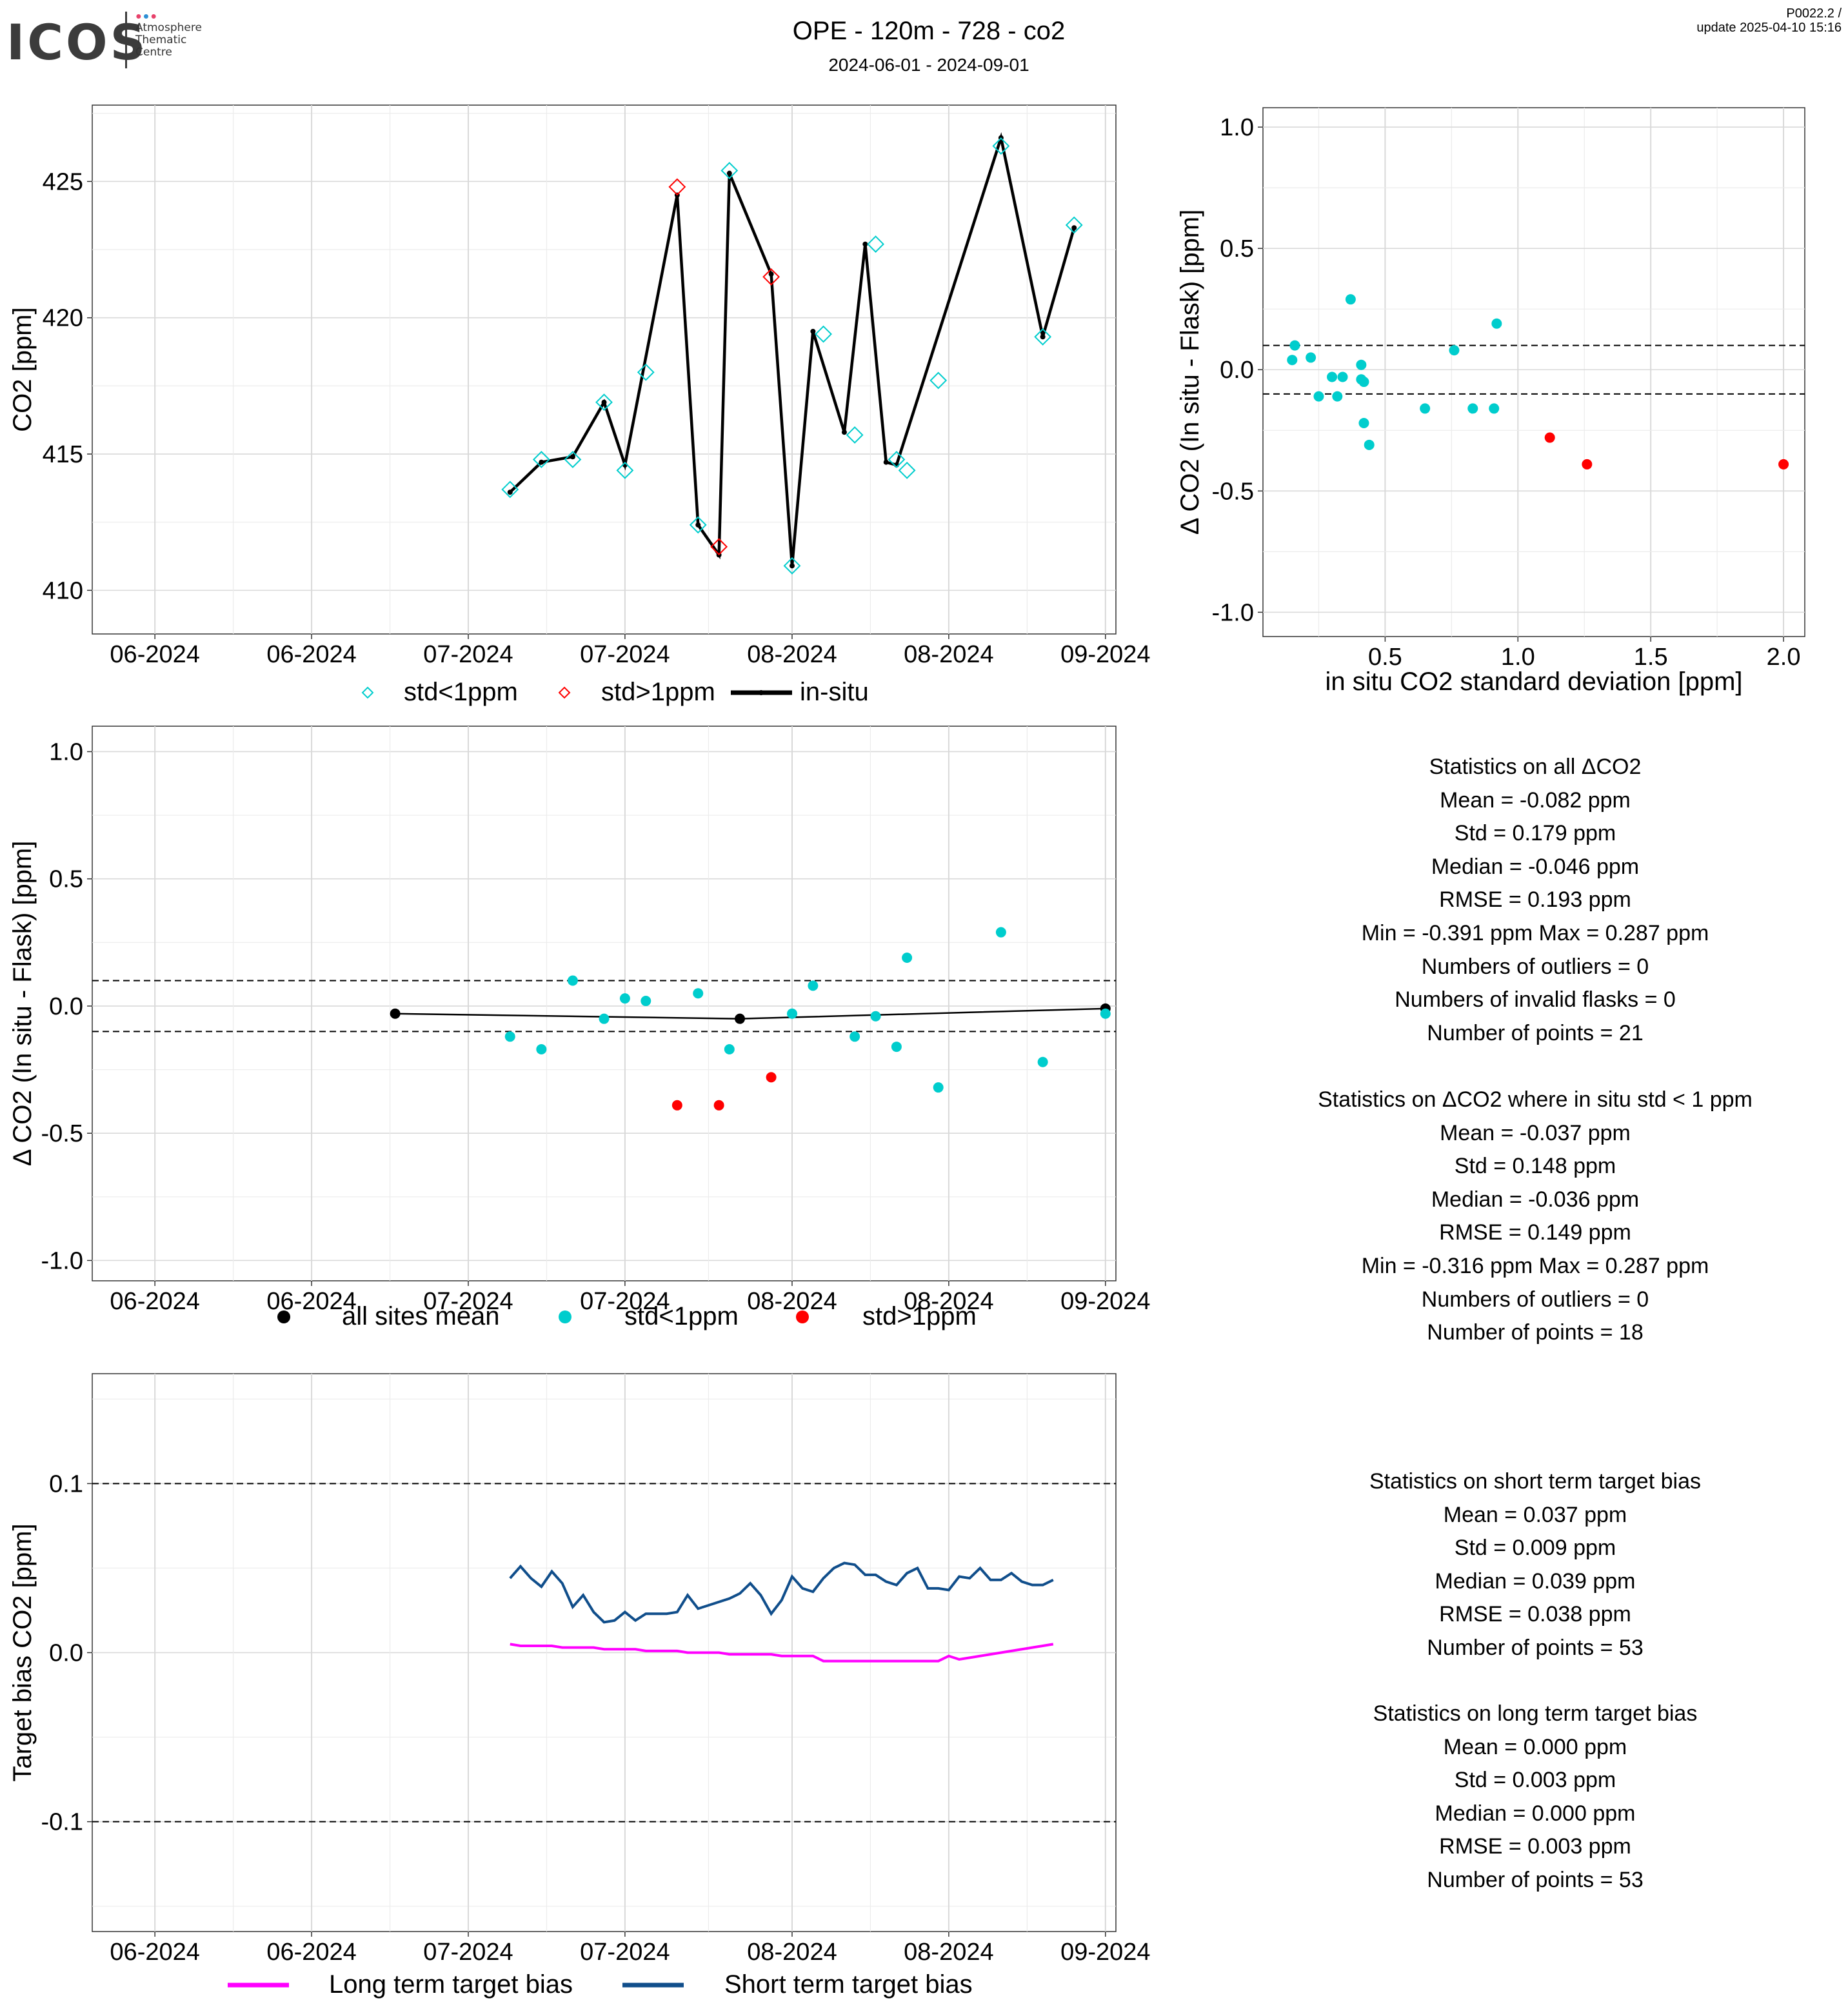  Describe the element at coordinates (1535, 866) in the screenshot. I see `stats-median: Median = -0.046 ppm` at that location.